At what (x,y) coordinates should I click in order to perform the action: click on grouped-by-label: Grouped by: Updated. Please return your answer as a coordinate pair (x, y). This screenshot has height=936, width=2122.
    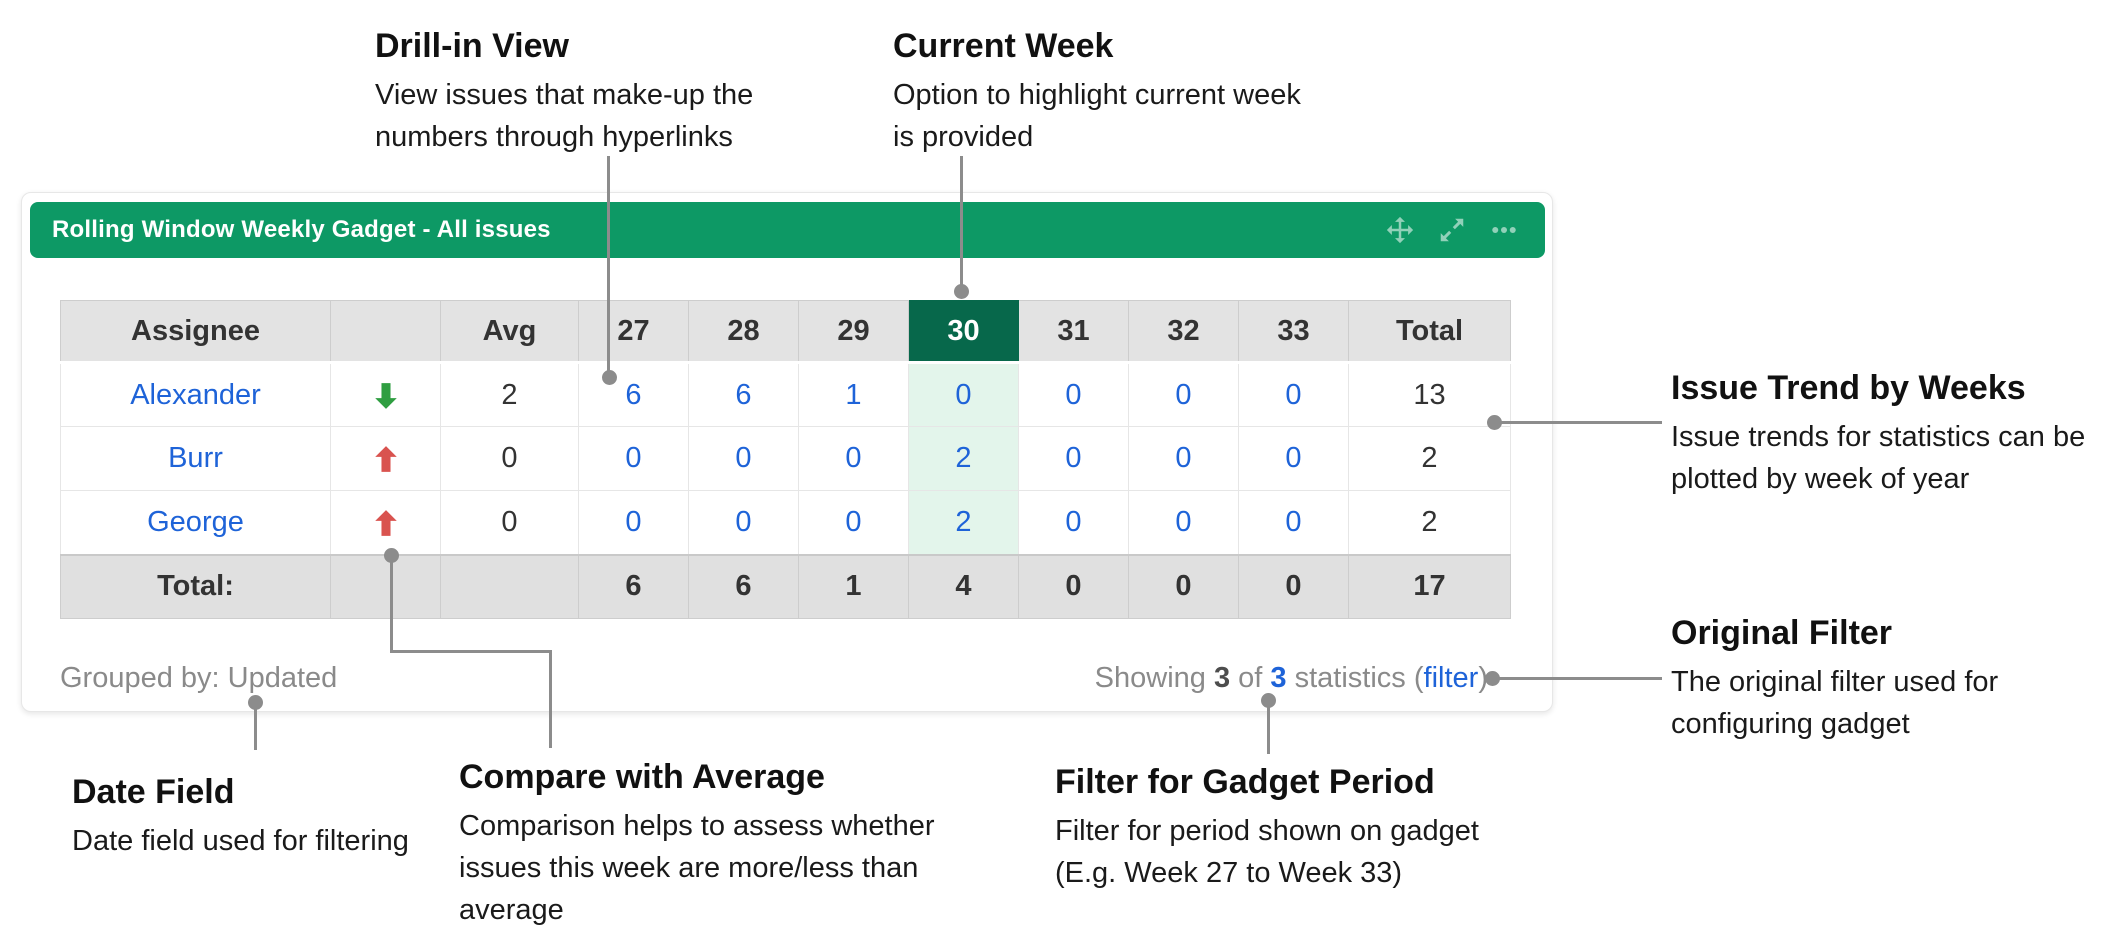
    Looking at the image, I should click on (199, 678).